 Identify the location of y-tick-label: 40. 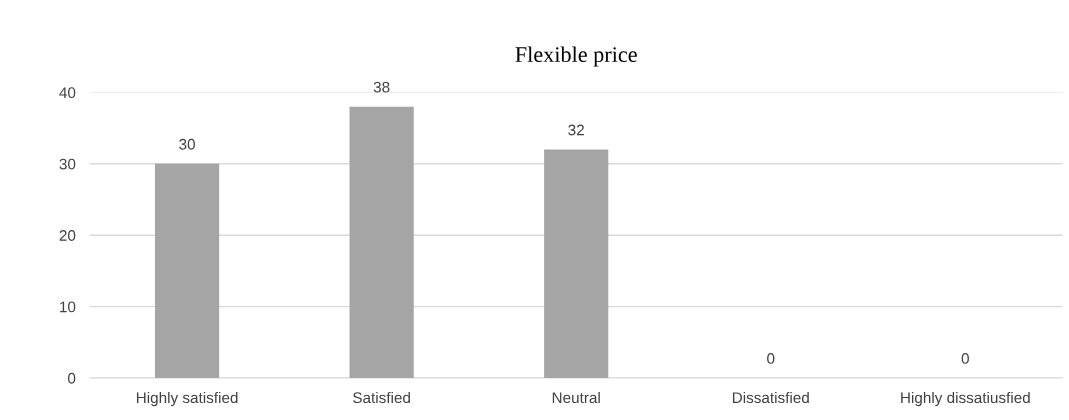
(67, 93).